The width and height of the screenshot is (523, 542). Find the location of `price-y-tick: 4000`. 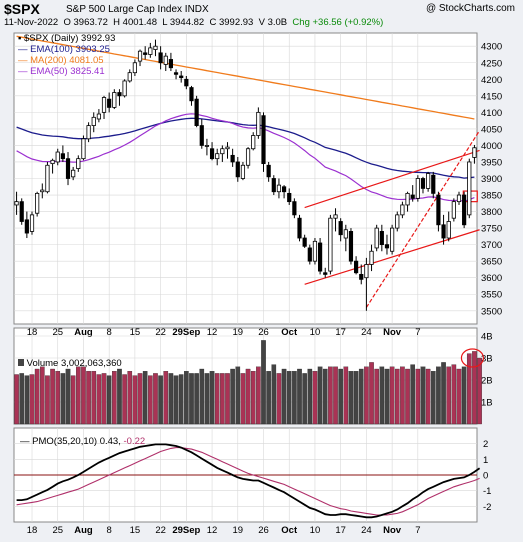

price-y-tick: 4000 is located at coordinates (491, 146).